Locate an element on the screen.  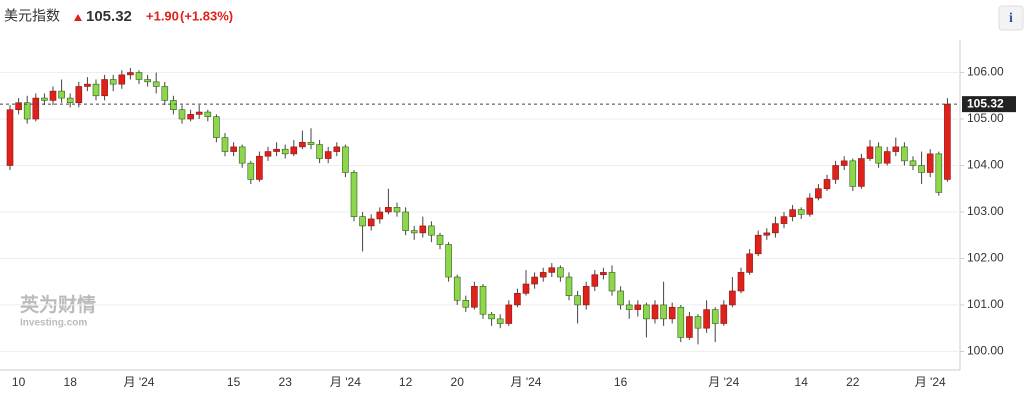
last-price-badge is located at coordinates (989, 104).